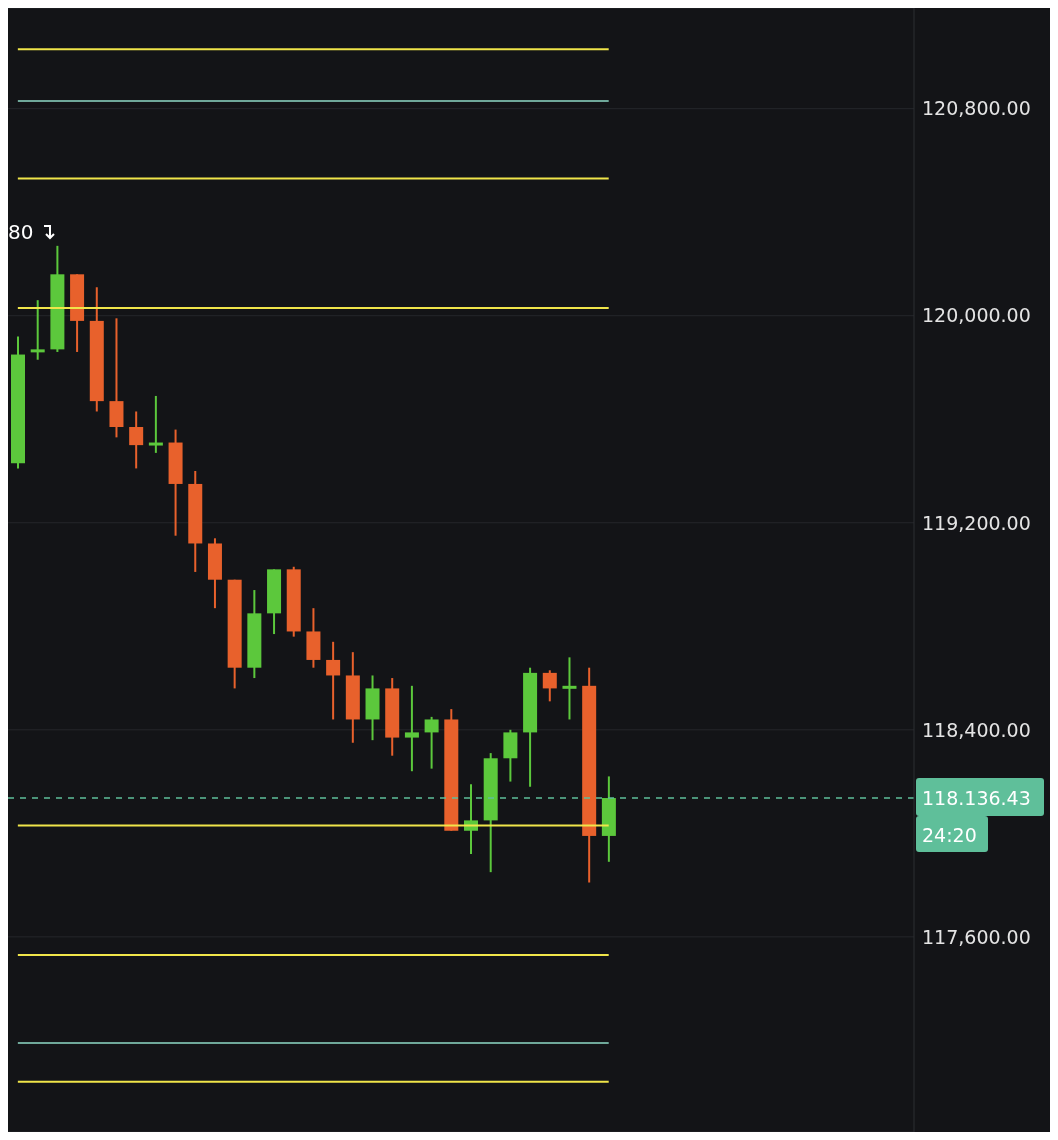 The height and width of the screenshot is (1140, 1058). What do you see at coordinates (976, 729) in the screenshot?
I see `y-tick-label: 118,400.00` at bounding box center [976, 729].